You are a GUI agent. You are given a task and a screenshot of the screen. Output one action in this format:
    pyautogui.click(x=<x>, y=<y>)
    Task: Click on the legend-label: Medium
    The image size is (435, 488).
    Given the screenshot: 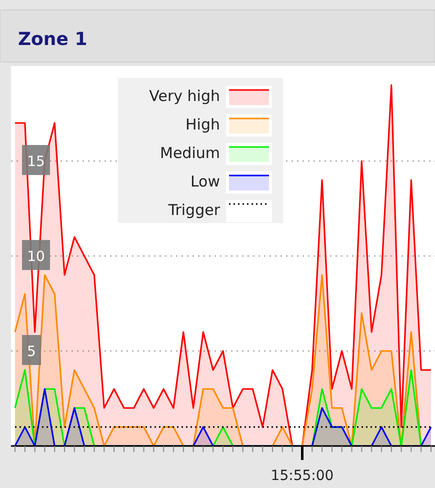 What is the action you would take?
    pyautogui.click(x=190, y=153)
    